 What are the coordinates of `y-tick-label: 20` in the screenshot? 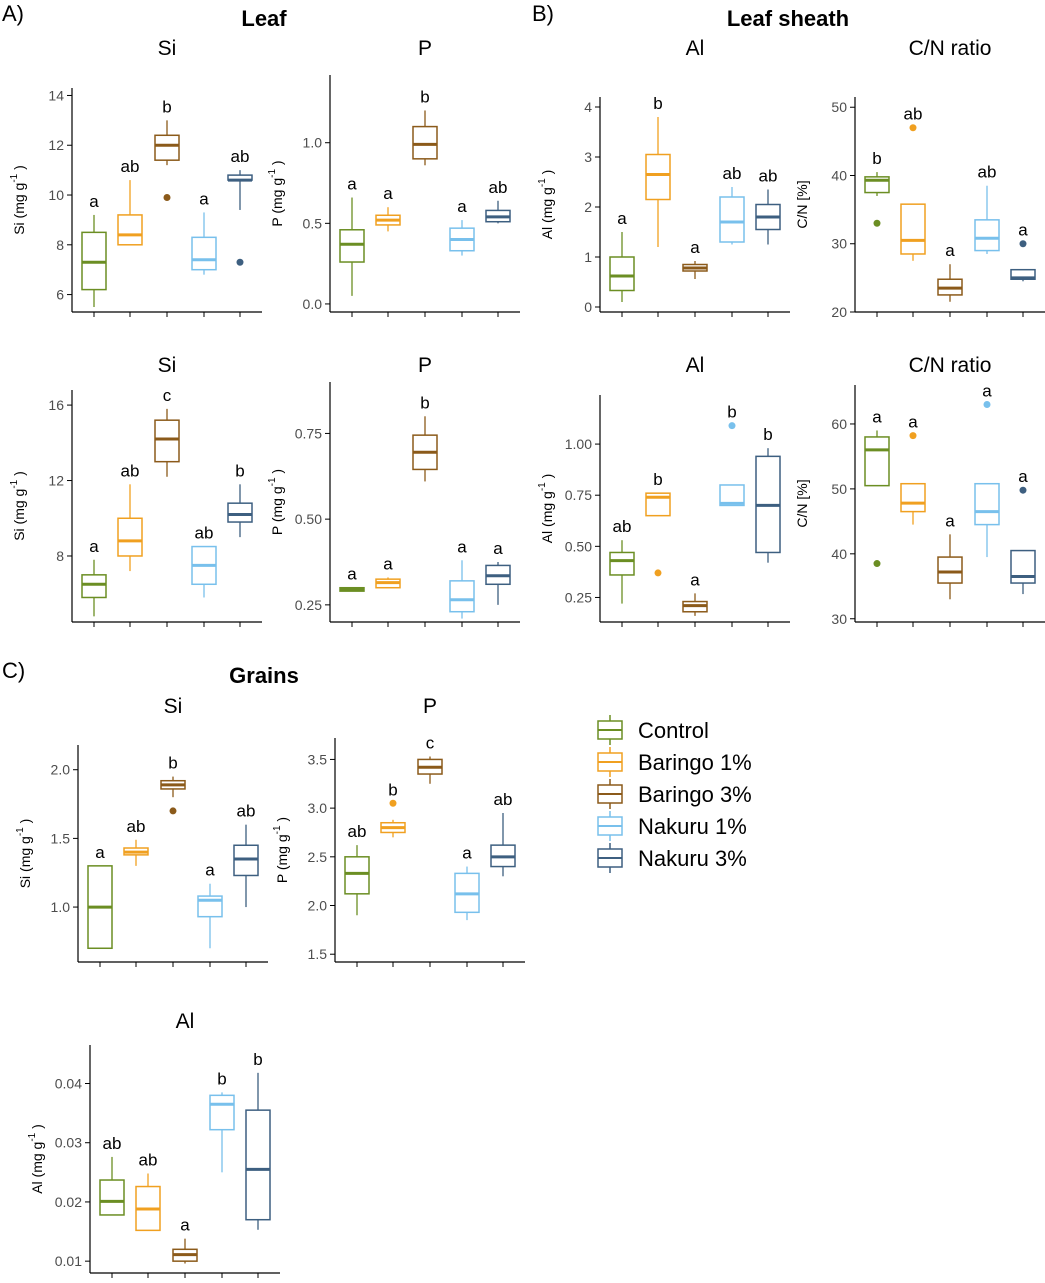 It's located at (839, 312).